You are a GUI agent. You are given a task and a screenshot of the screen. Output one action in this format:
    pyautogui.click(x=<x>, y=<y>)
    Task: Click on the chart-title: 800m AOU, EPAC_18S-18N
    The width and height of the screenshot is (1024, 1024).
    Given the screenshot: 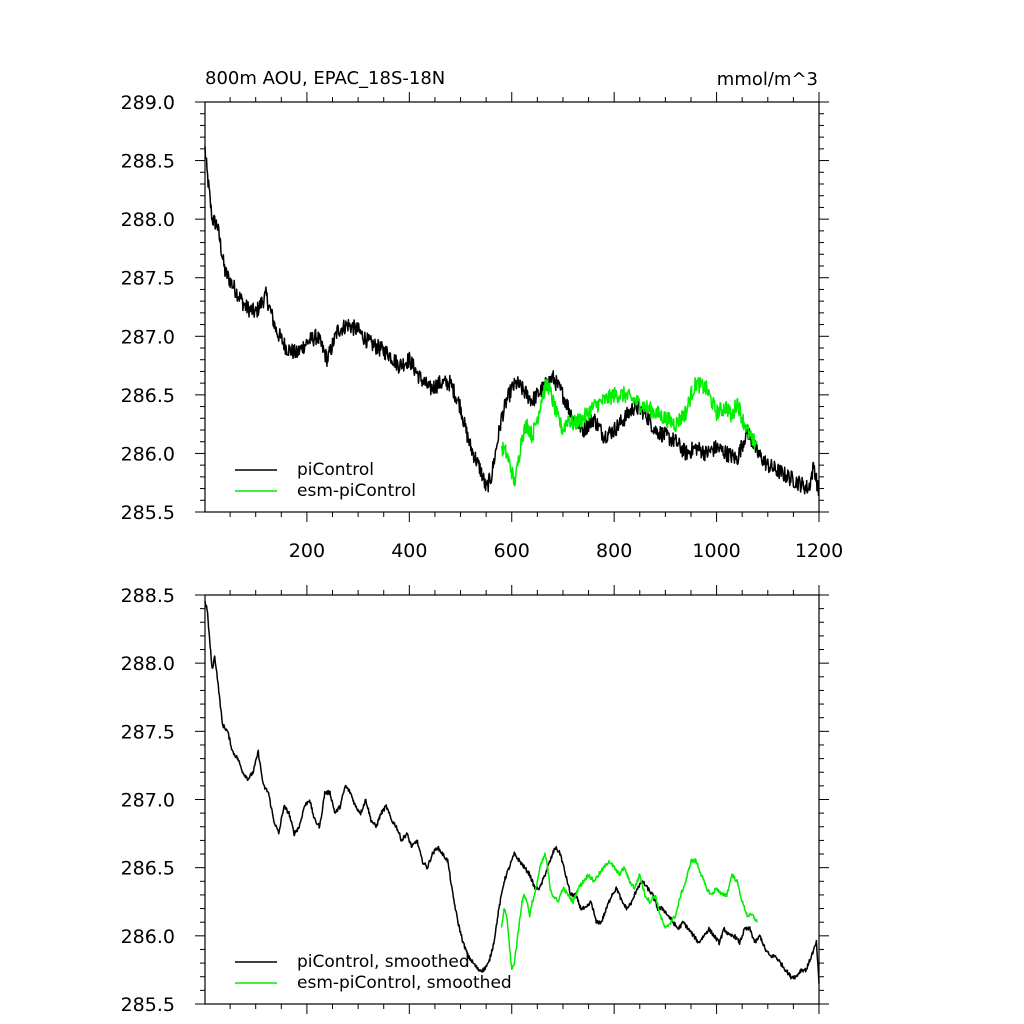 What is the action you would take?
    pyautogui.click(x=325, y=78)
    